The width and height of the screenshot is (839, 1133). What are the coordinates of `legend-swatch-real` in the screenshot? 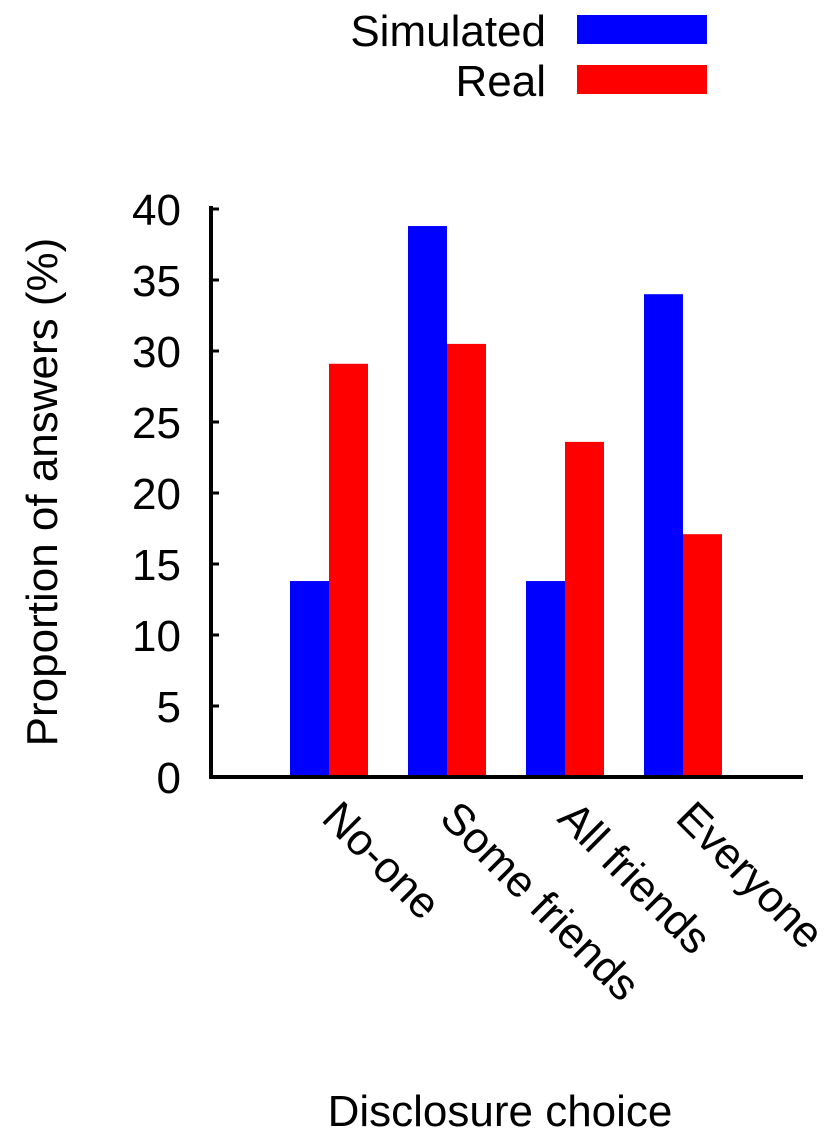 It's located at (642, 79).